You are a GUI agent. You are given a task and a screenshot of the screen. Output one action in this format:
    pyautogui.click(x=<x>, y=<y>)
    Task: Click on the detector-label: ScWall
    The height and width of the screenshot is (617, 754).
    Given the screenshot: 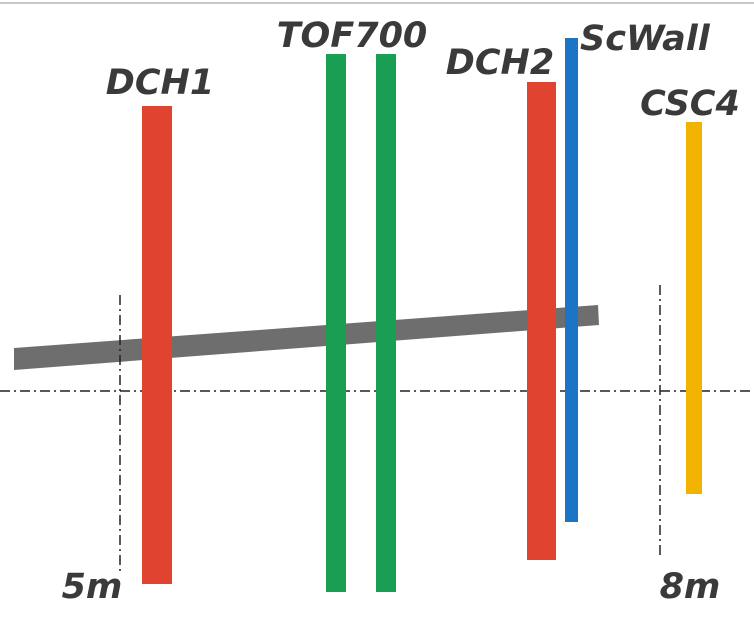 What is the action you would take?
    pyautogui.click(x=645, y=39)
    